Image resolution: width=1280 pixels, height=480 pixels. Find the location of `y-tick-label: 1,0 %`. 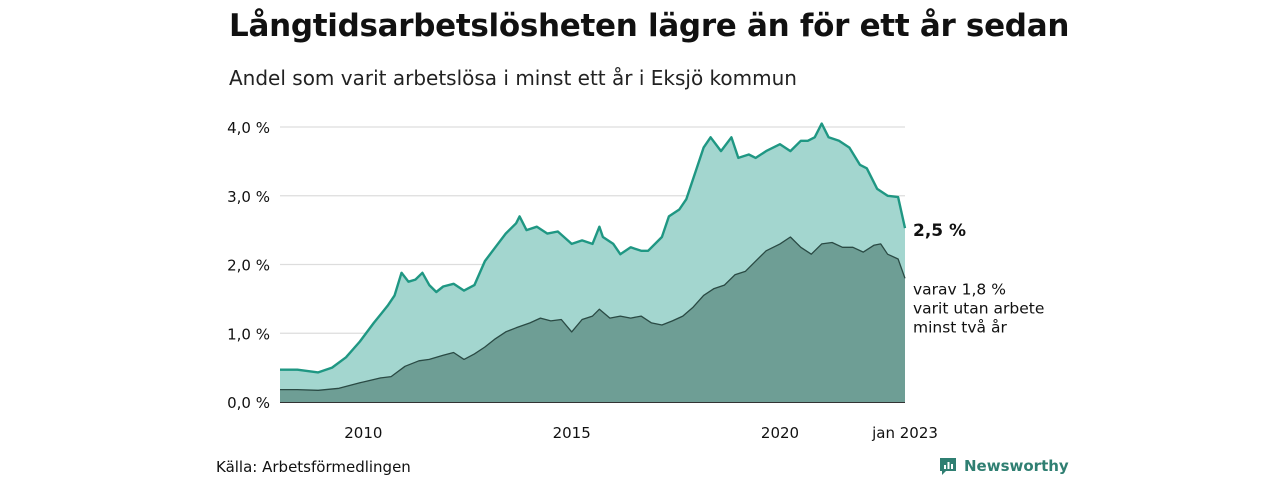

y-tick-label: 1,0 % is located at coordinates (248, 334).